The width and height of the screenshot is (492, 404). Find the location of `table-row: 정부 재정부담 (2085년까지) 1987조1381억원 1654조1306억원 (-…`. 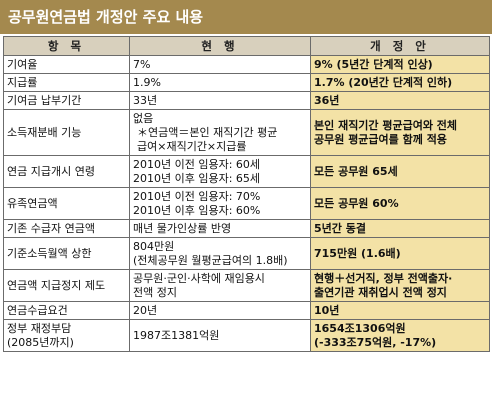

table-row: 정부 재정부담 (2085년까지) 1987조1381억원 1654조1306억원 (-… is located at coordinates (246, 335).